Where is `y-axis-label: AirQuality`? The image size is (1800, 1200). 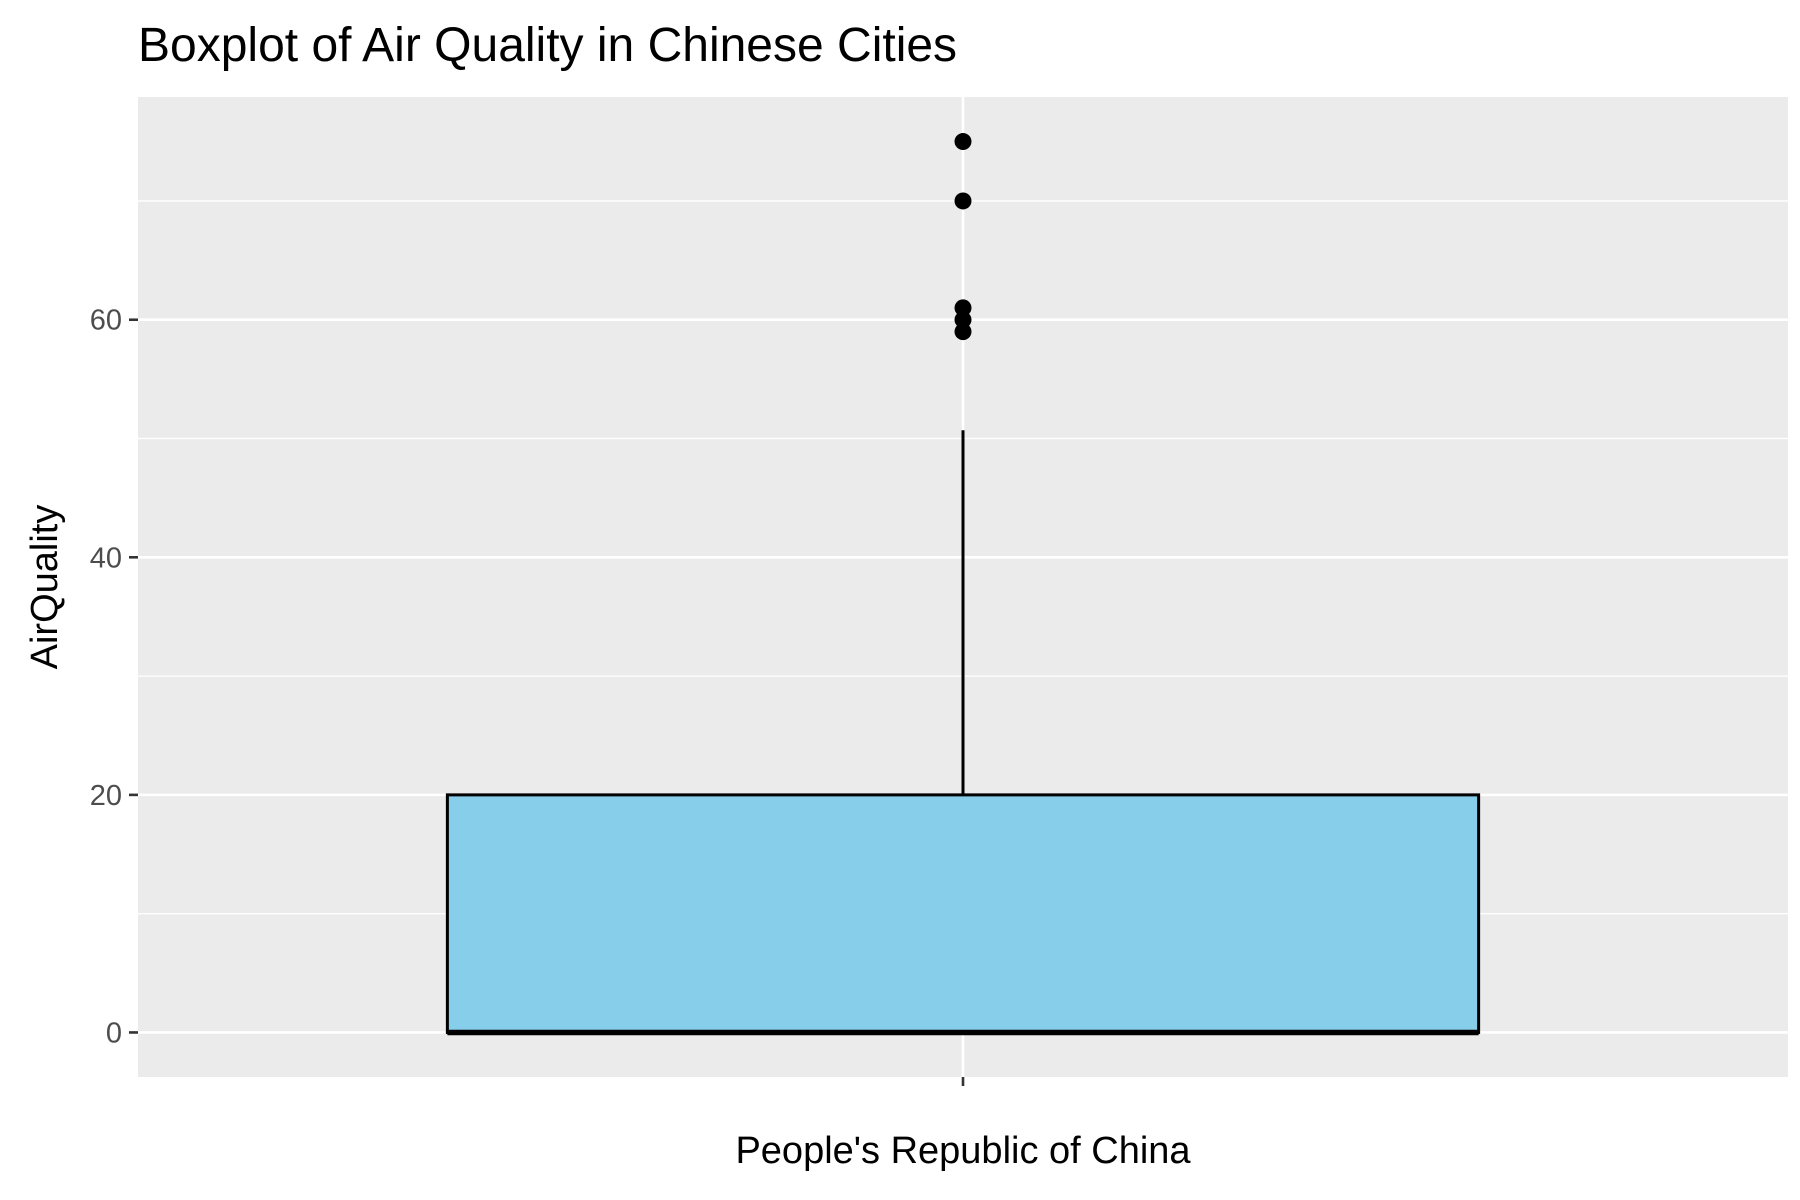 y-axis-label: AirQuality is located at coordinates (45, 587).